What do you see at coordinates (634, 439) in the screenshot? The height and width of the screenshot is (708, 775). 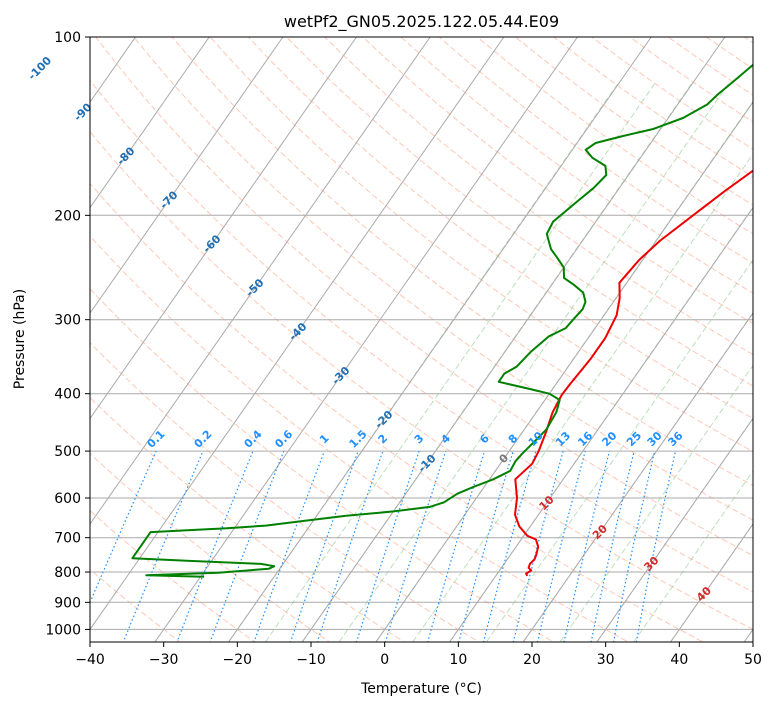 I see `mixing-ratio-label: 25` at bounding box center [634, 439].